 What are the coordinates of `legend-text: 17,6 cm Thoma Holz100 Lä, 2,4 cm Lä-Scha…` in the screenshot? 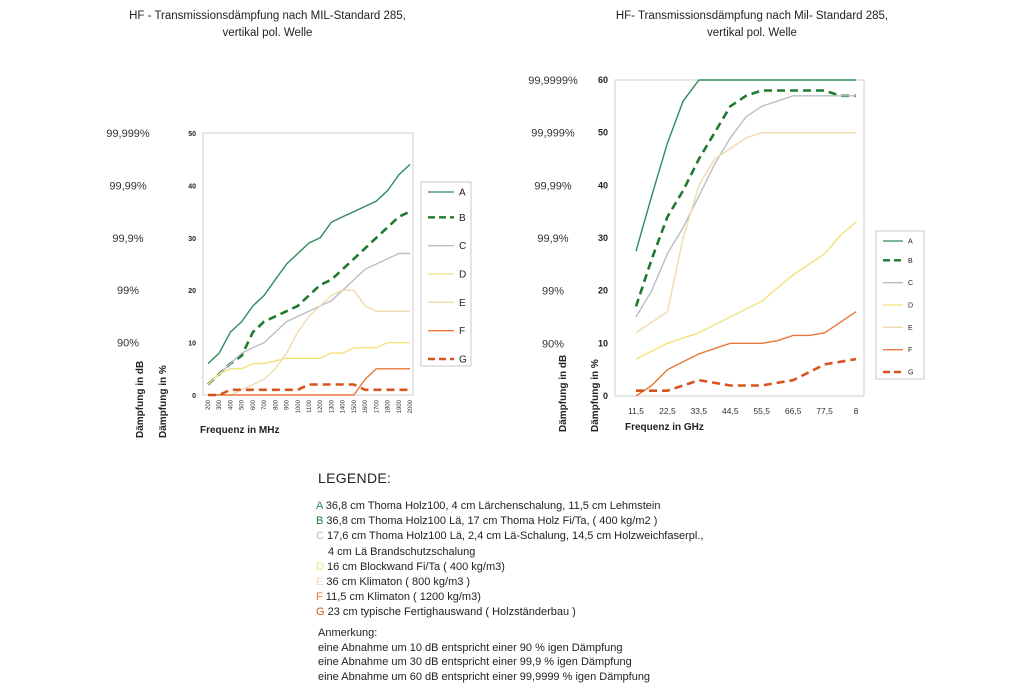 It's located at (513, 536).